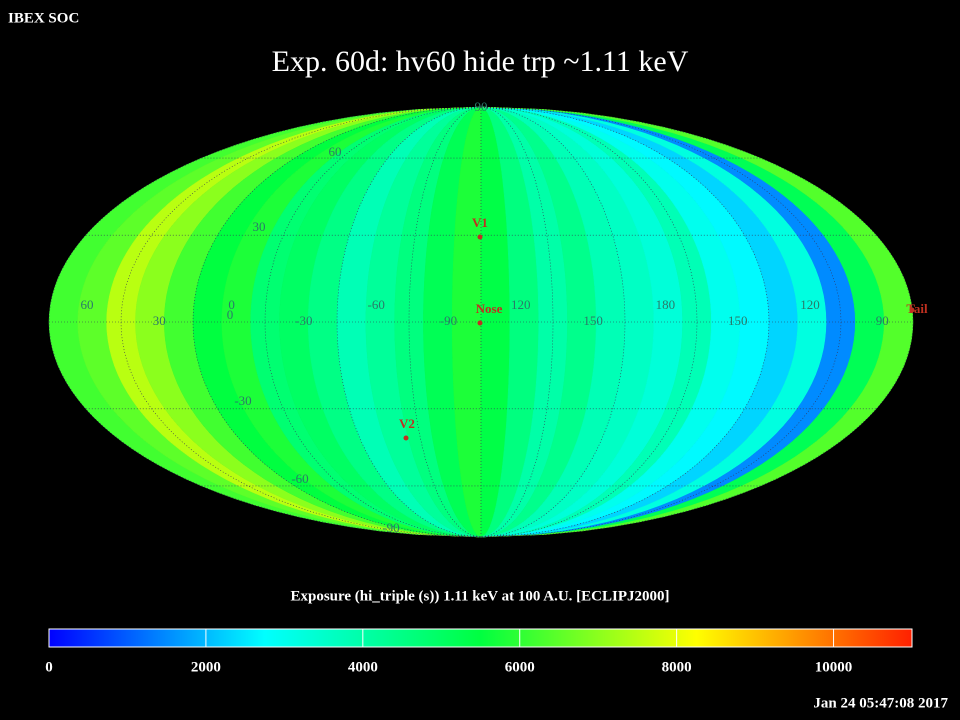 The width and height of the screenshot is (960, 720). I want to click on latitude-label: 60, so click(335, 151).